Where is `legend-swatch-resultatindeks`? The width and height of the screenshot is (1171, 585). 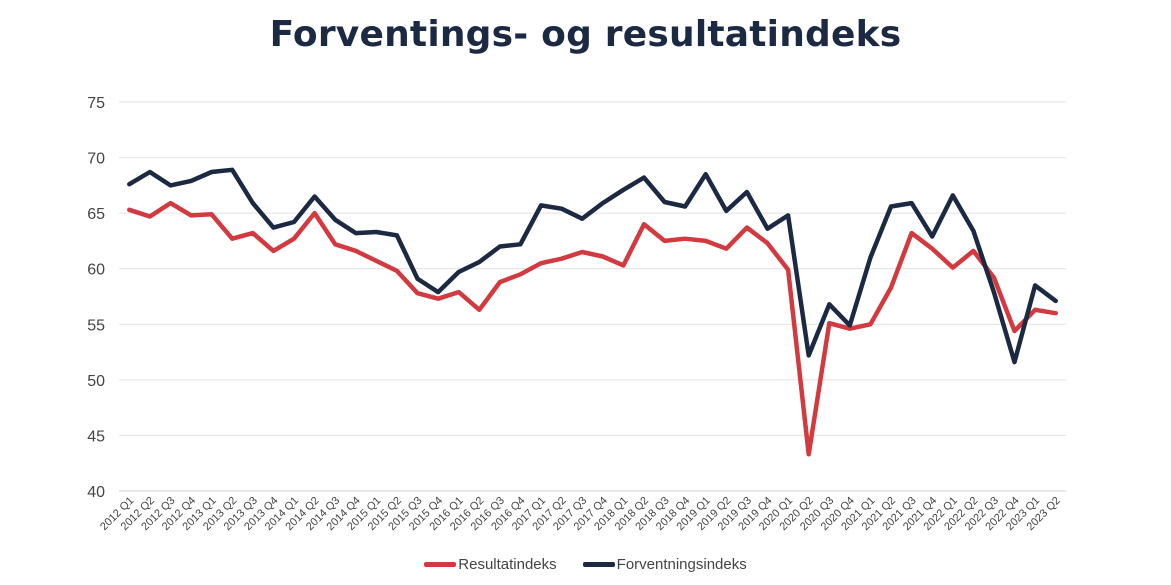 legend-swatch-resultatindeks is located at coordinates (440, 564).